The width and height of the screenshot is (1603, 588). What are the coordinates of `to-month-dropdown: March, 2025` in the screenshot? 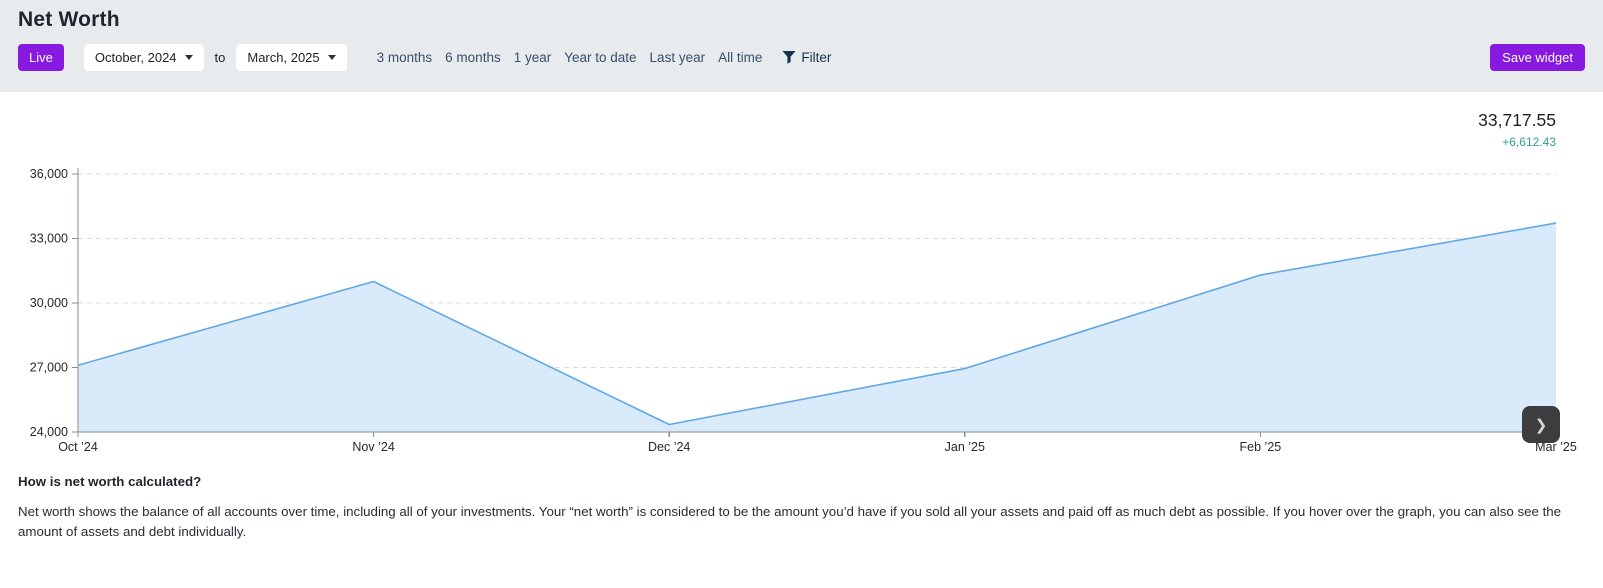 It's located at (291, 57).